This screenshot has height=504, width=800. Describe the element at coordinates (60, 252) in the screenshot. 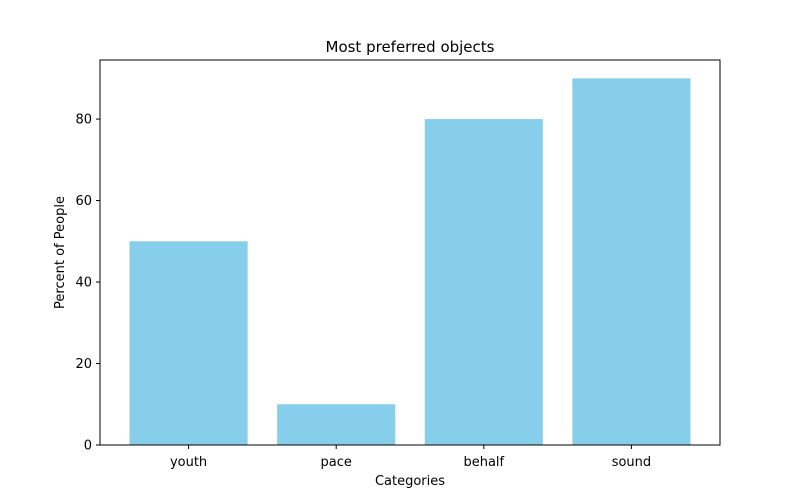

I see `y-axis-label: Percent of People` at that location.